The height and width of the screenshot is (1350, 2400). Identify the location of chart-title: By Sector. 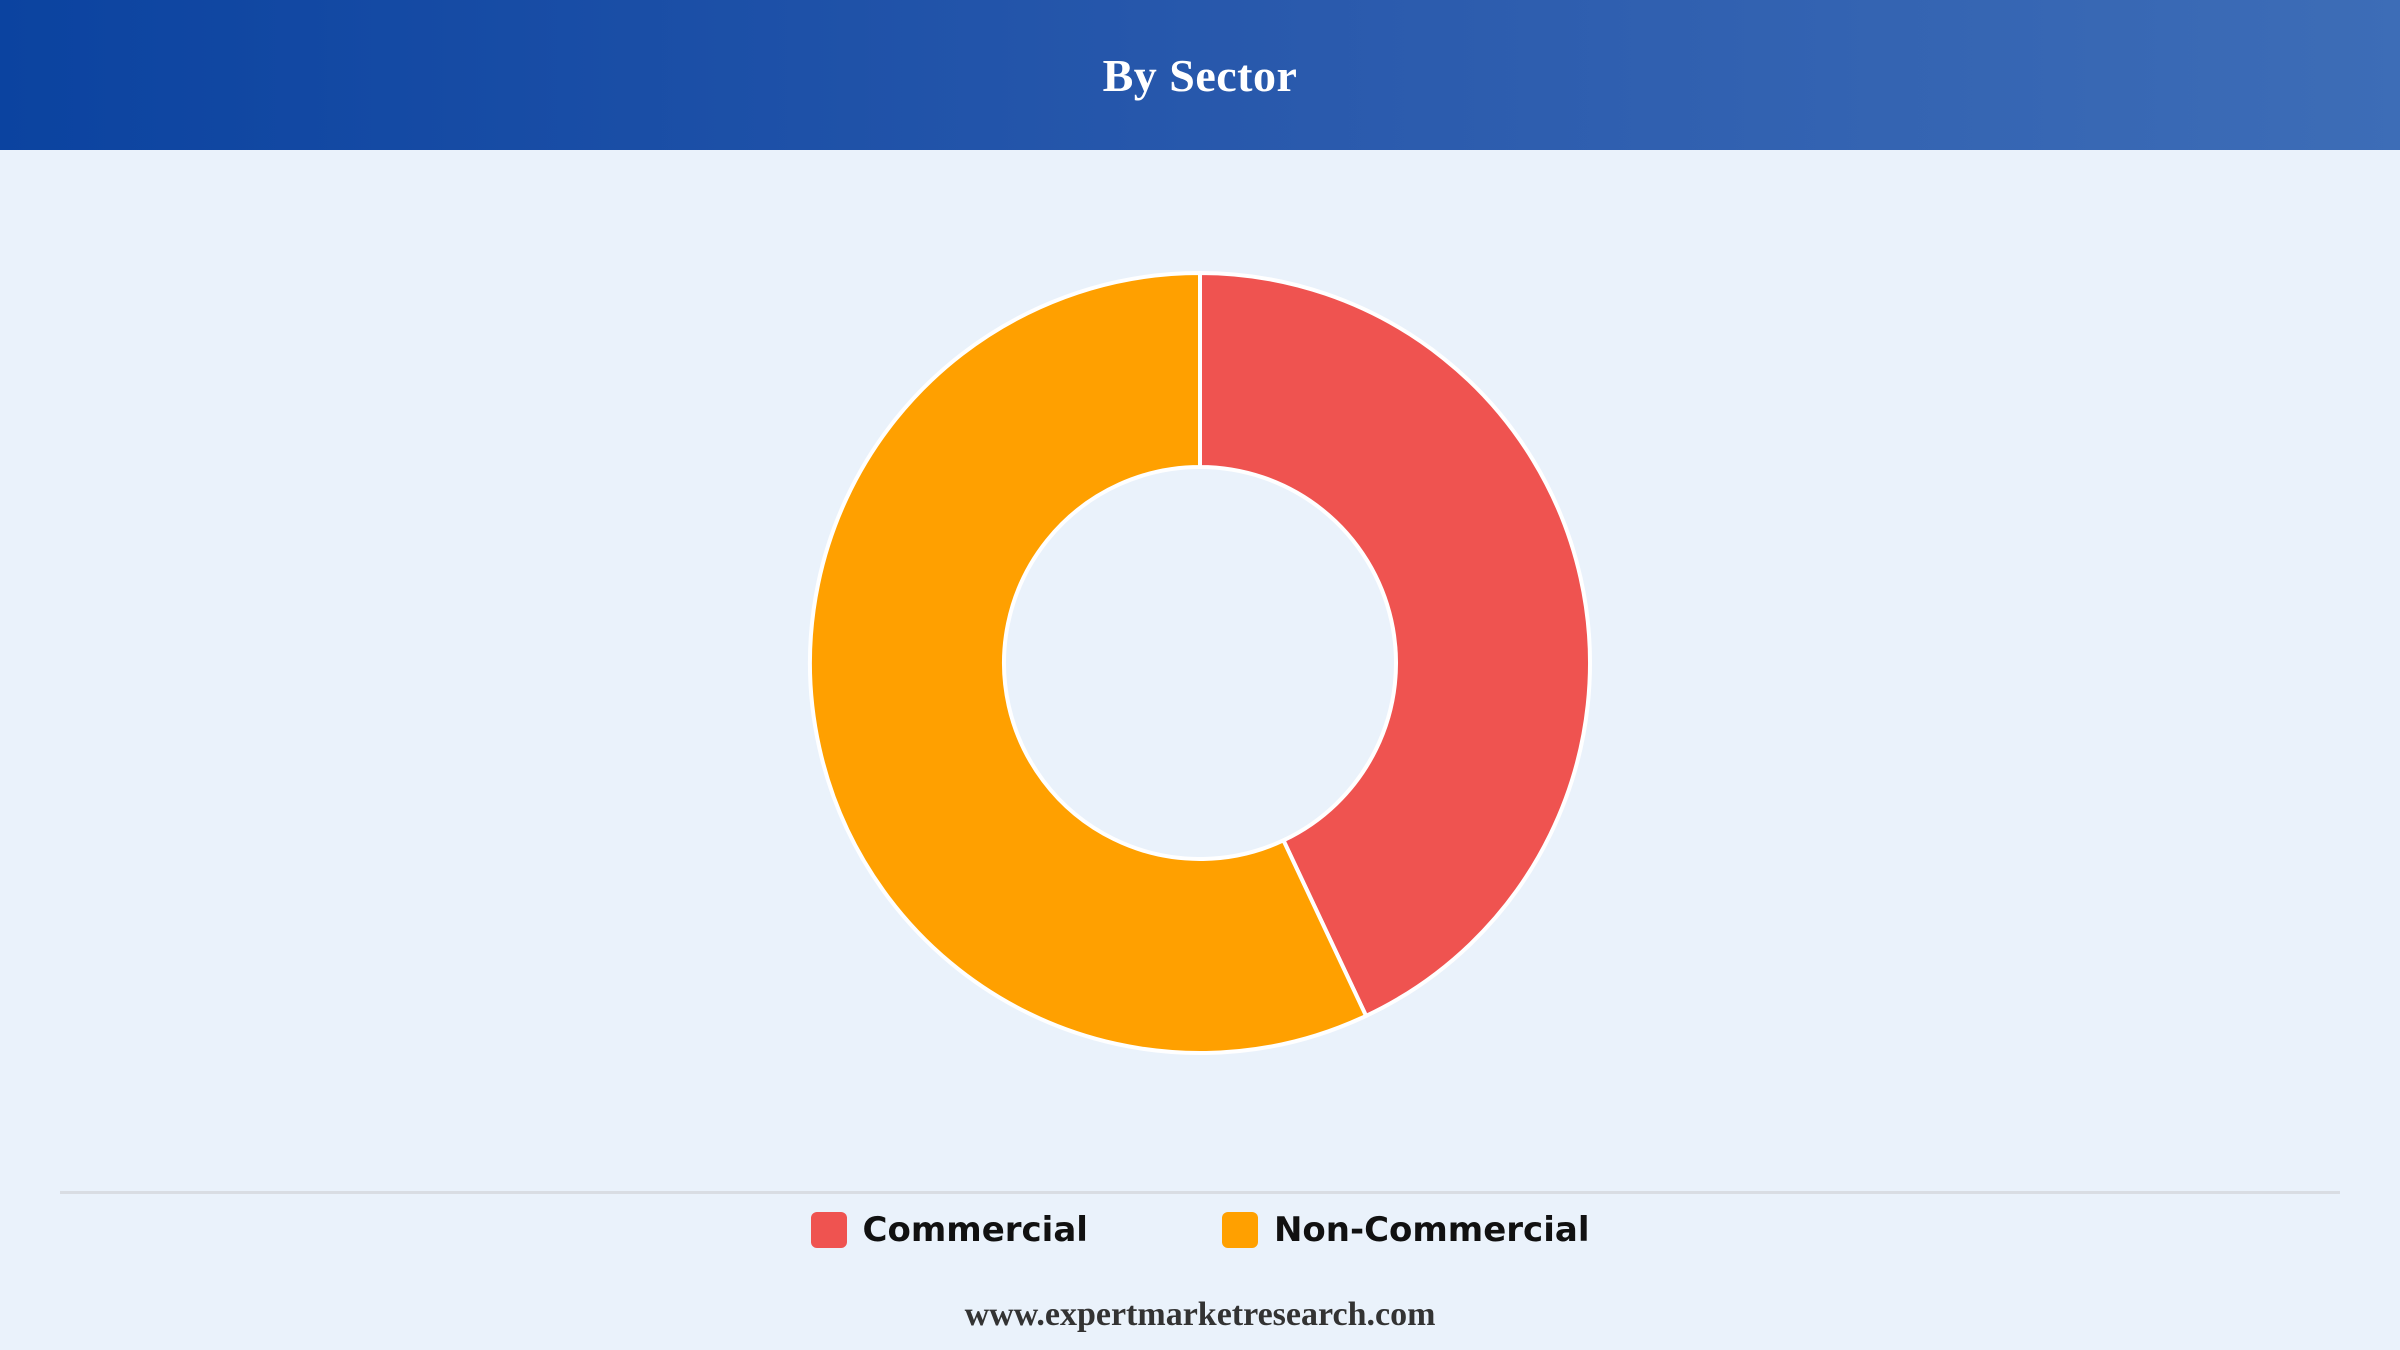
(1200, 75).